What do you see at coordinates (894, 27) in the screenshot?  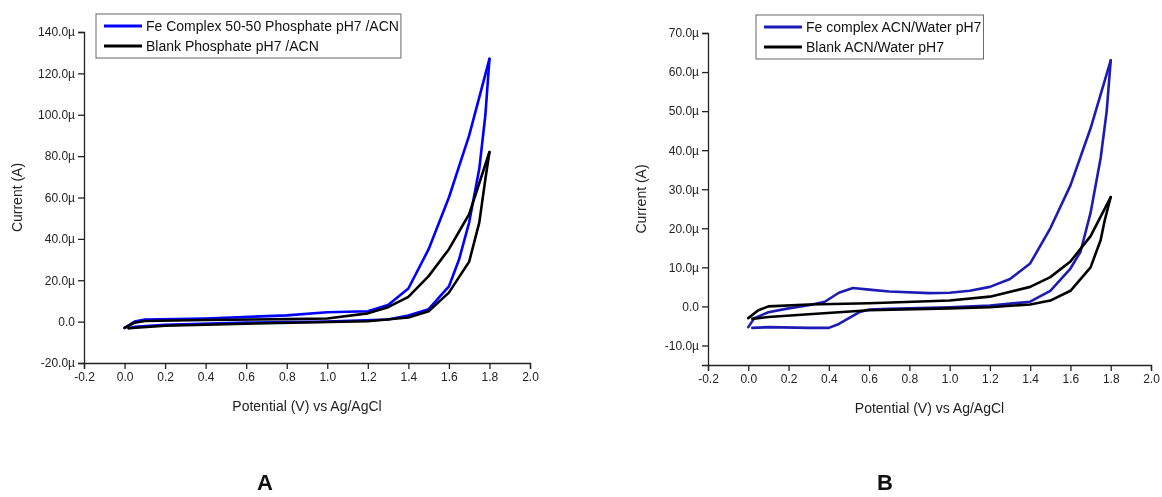 I see `legend-label: Fe complex ACN/Water pH7` at bounding box center [894, 27].